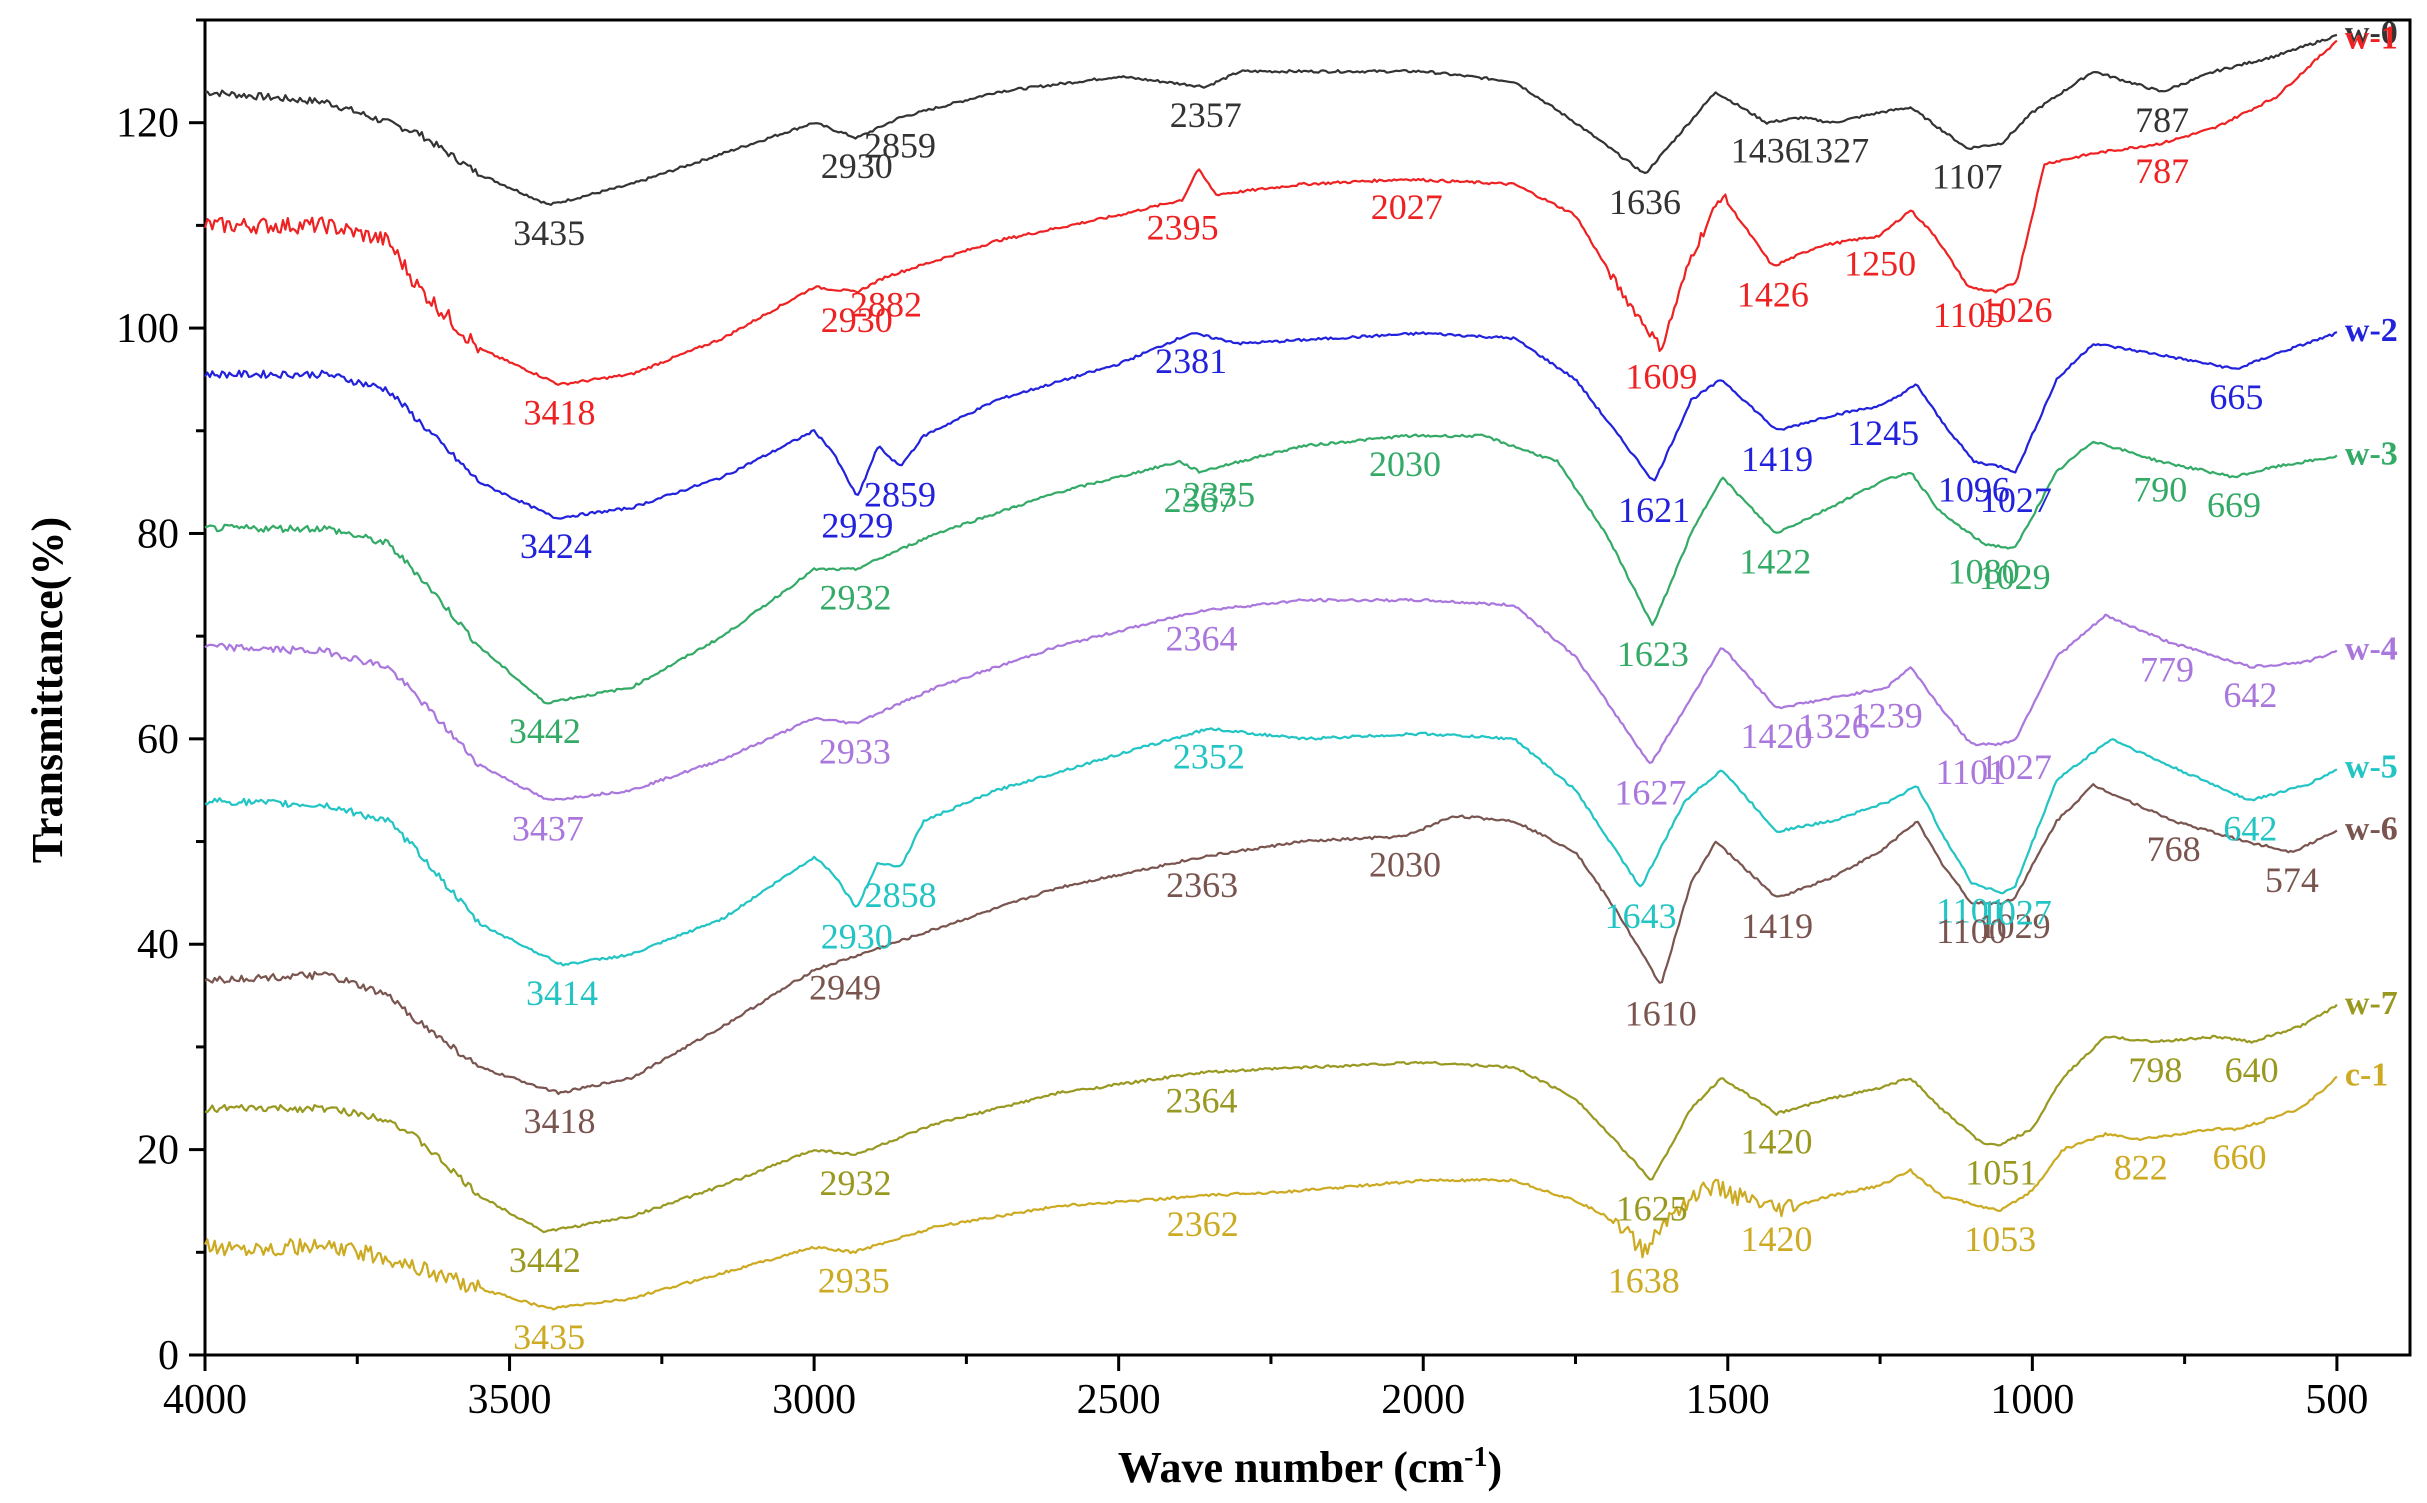 This screenshot has width=2427, height=1503. What do you see at coordinates (1834, 726) in the screenshot?
I see `peak-label: 1326` at bounding box center [1834, 726].